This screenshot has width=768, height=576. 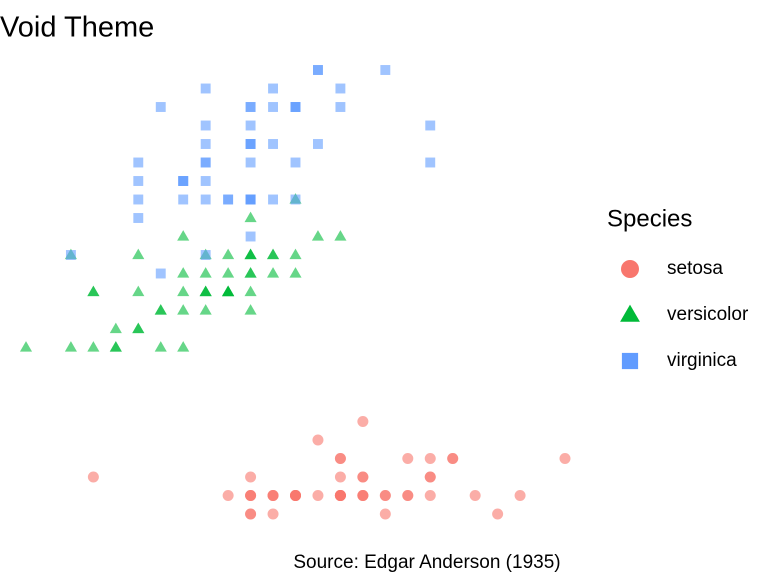 I want to click on legend-label: versicolor, so click(x=708, y=314).